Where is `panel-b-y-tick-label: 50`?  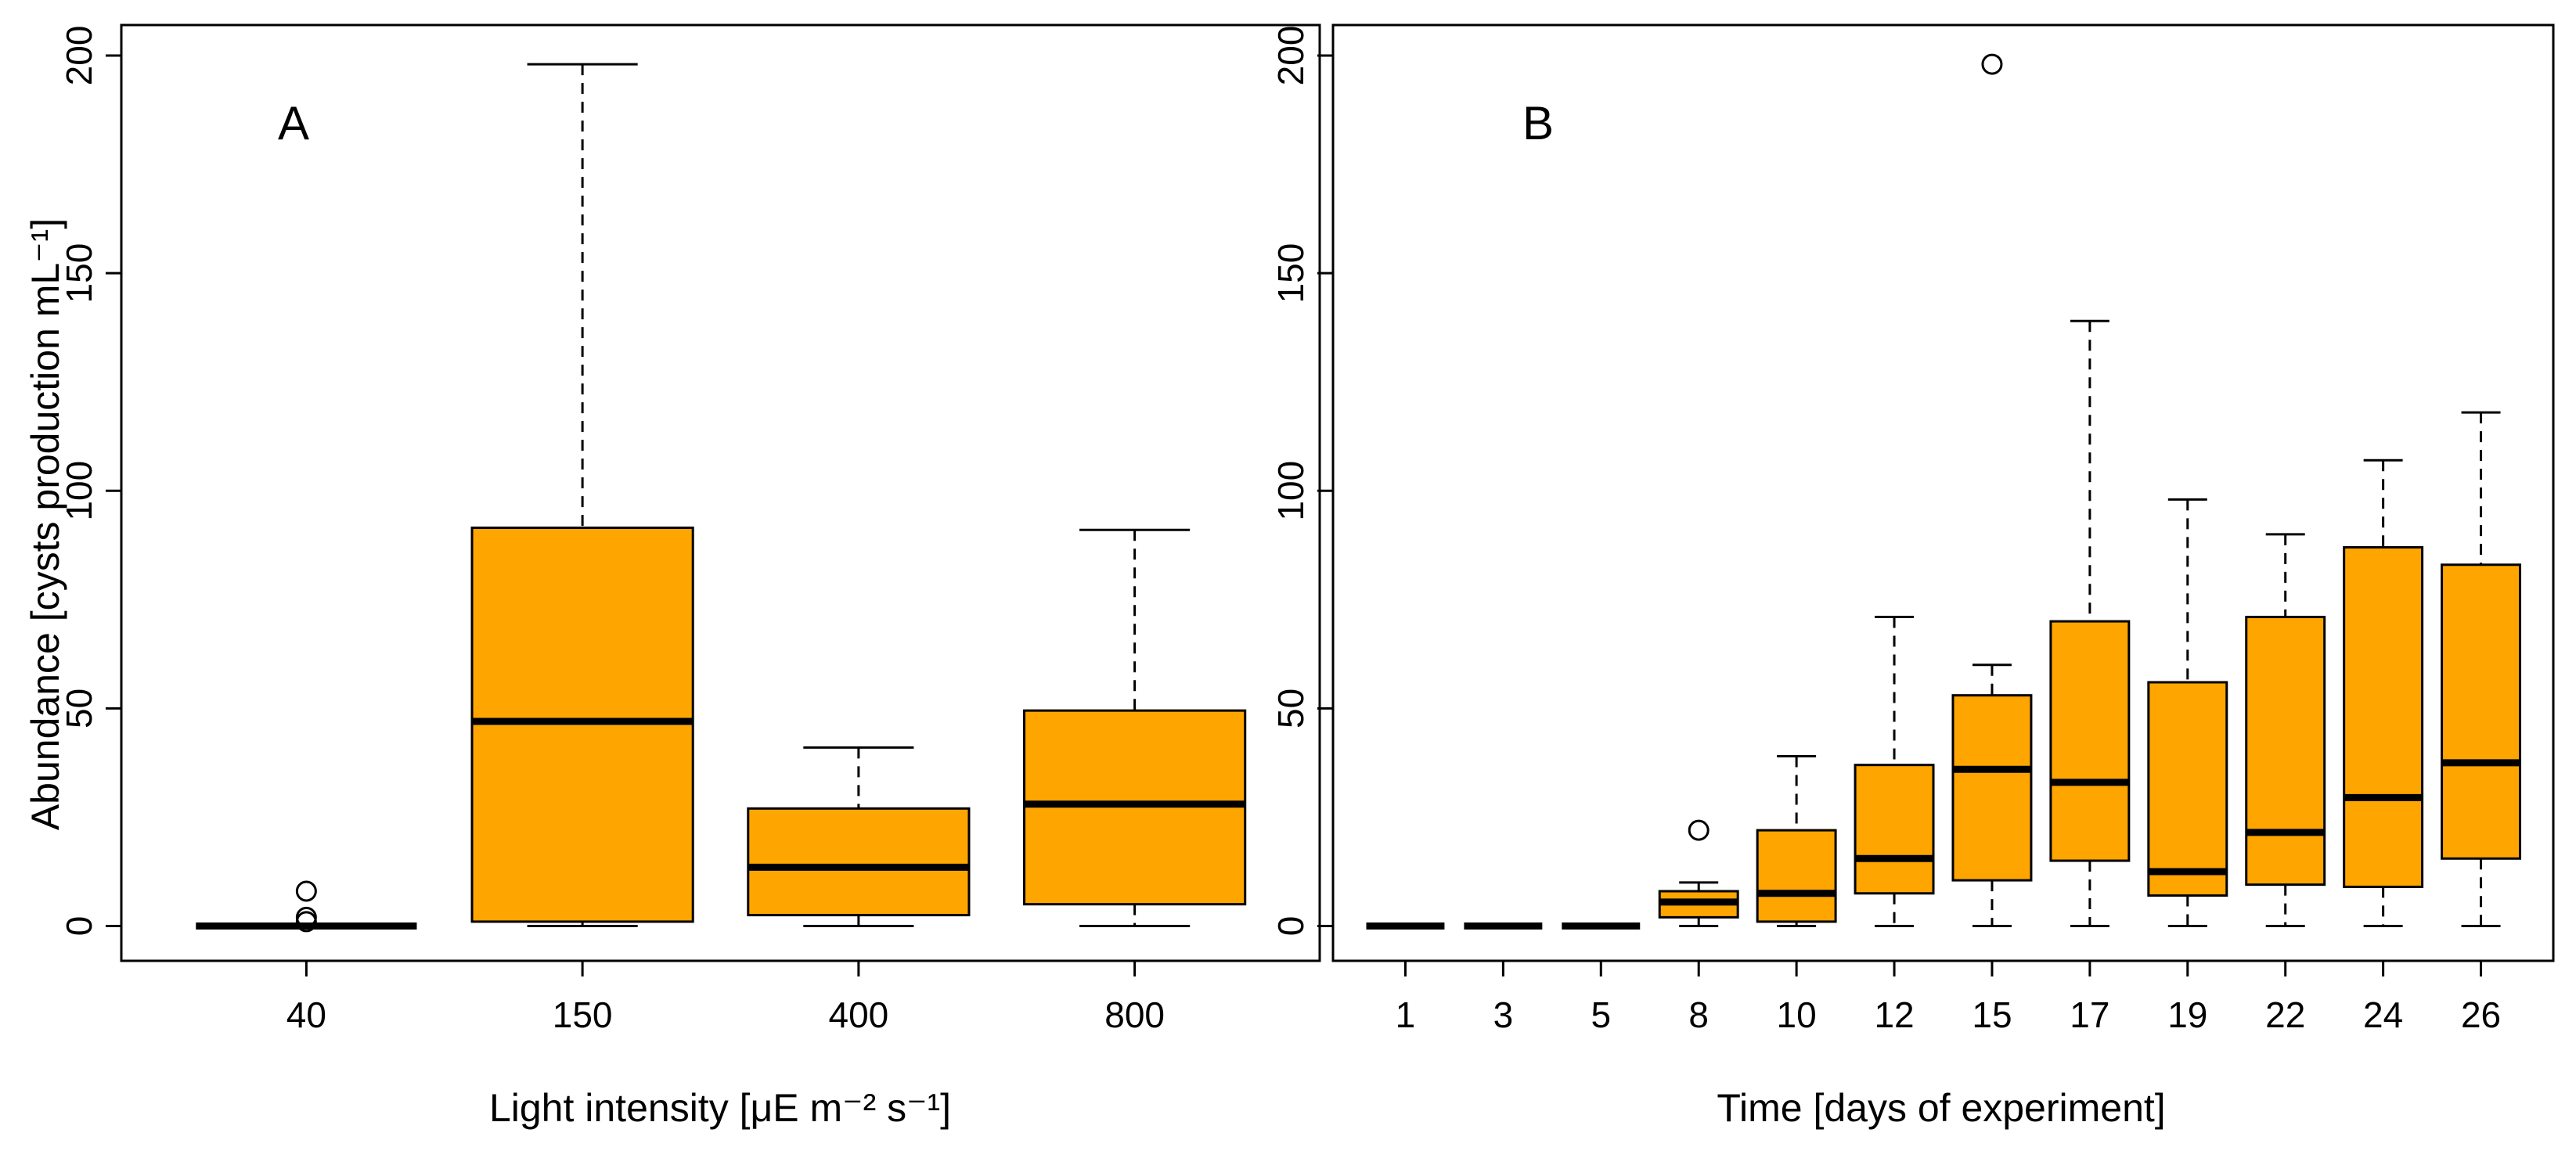
panel-b-y-tick-label: 50 is located at coordinates (1290, 708).